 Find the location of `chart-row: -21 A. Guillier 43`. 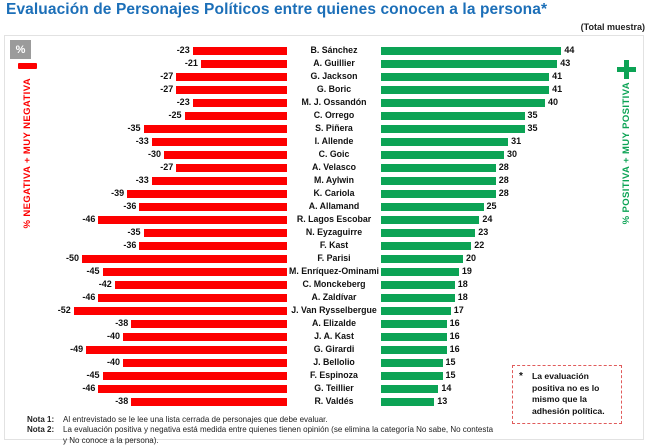

chart-row: -21 A. Guillier 43 is located at coordinates (325, 63).